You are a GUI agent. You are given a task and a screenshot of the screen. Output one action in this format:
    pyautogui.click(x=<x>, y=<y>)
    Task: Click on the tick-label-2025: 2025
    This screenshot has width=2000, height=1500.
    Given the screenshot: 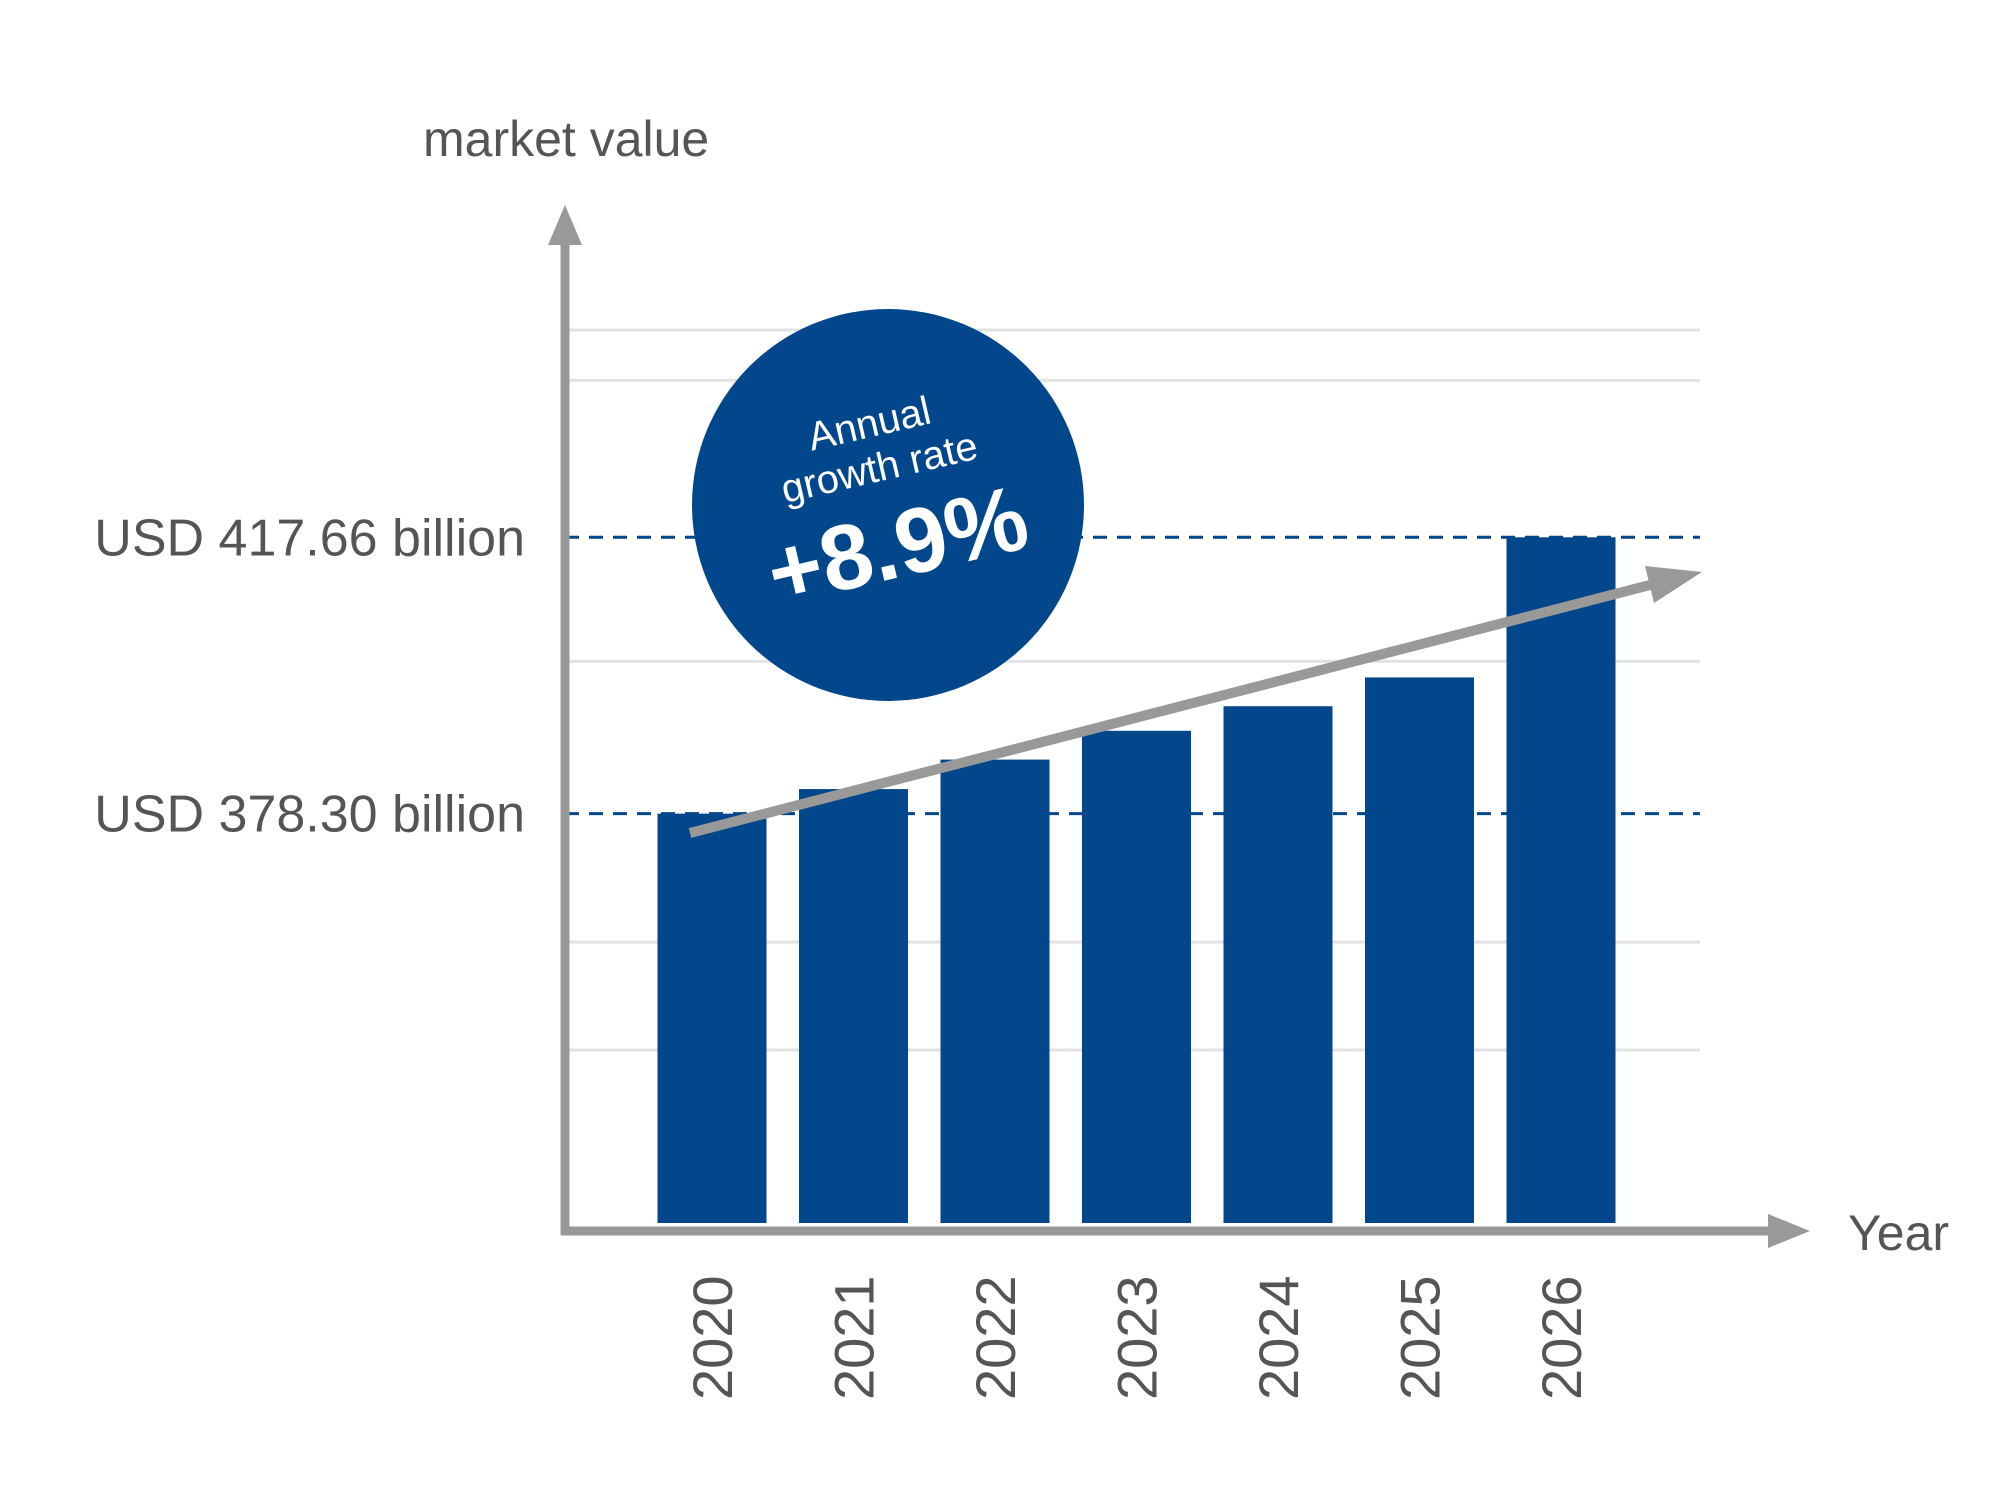 What is the action you would take?
    pyautogui.click(x=1420, y=1337)
    